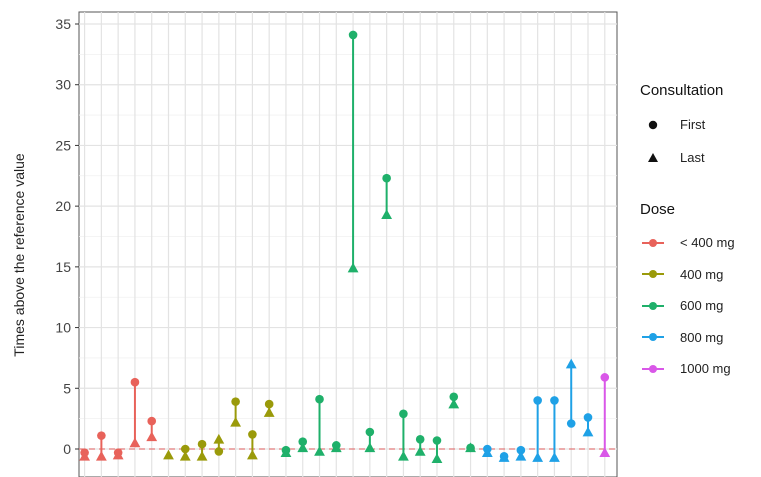 This screenshot has width=761, height=477. I want to click on legend-label-dose: 1000 mg, so click(705, 369).